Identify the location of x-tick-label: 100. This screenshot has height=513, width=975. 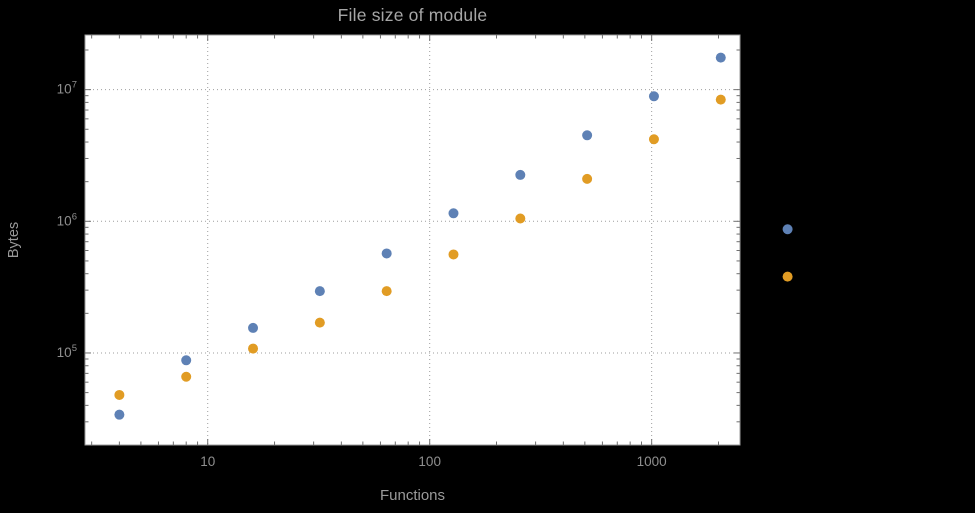
(429, 461).